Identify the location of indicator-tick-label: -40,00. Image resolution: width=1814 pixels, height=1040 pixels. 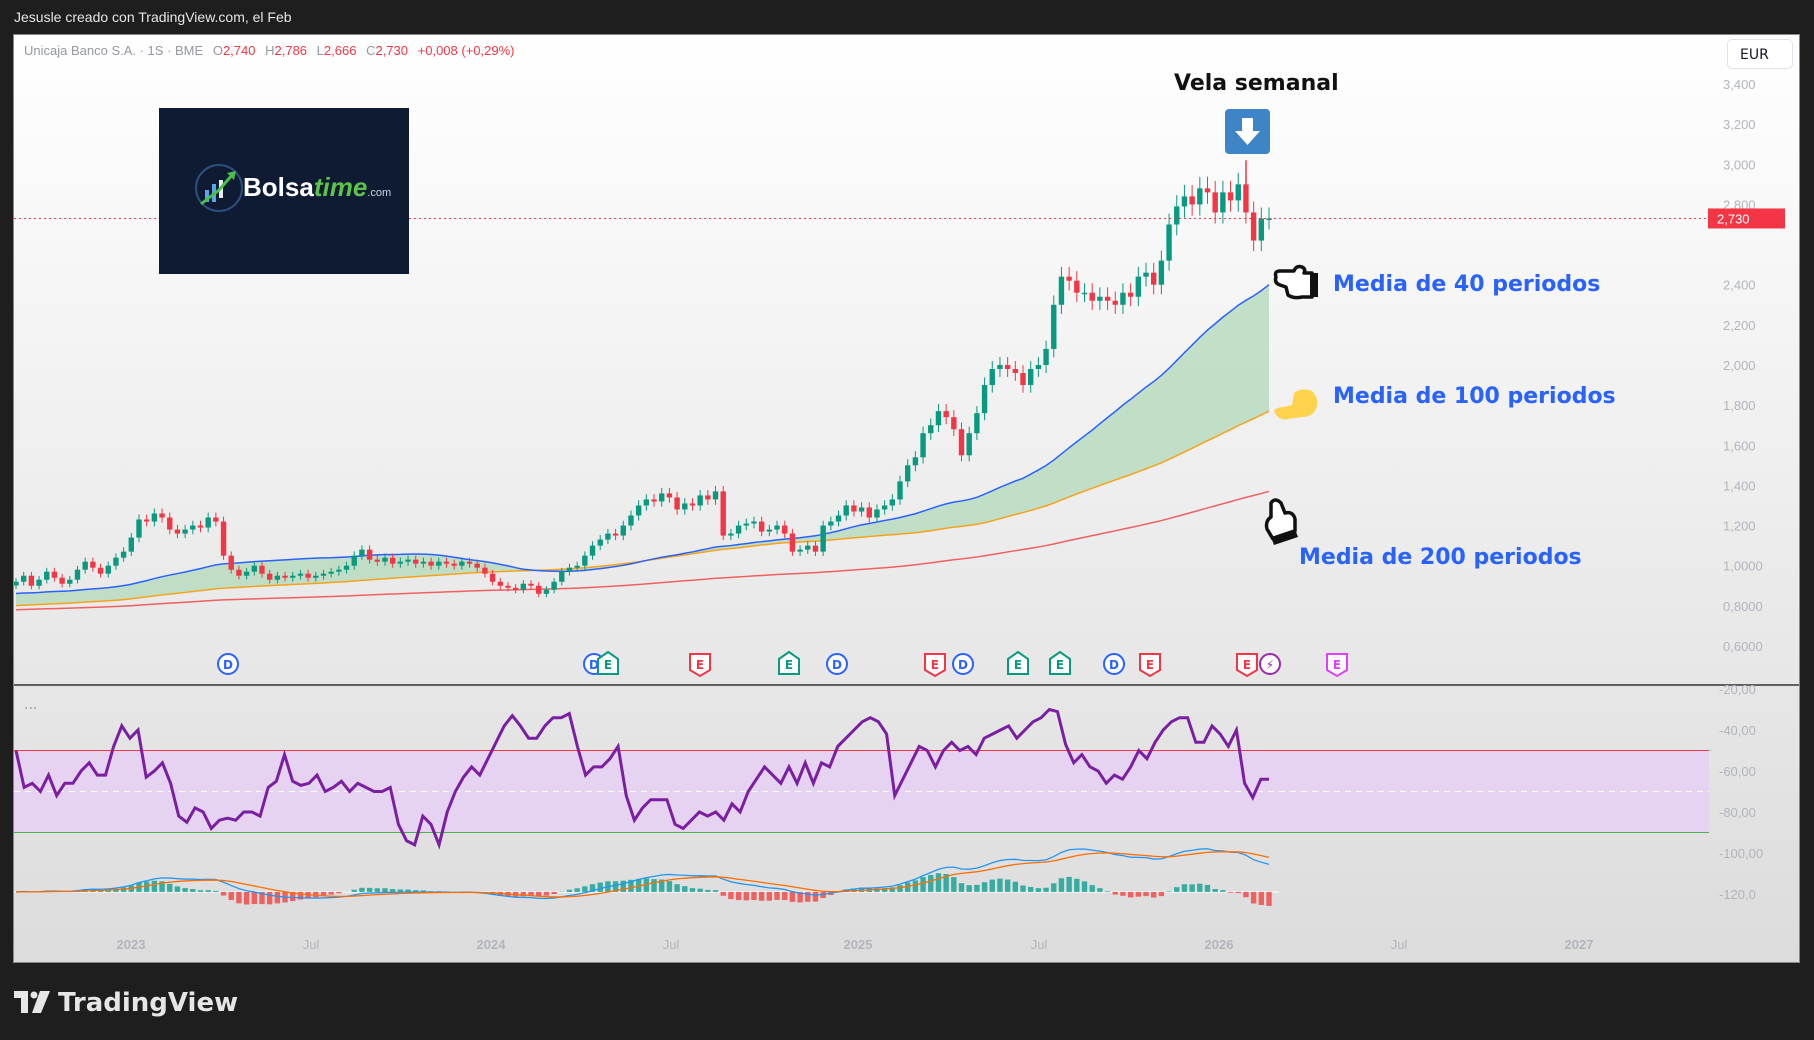
(1737, 730).